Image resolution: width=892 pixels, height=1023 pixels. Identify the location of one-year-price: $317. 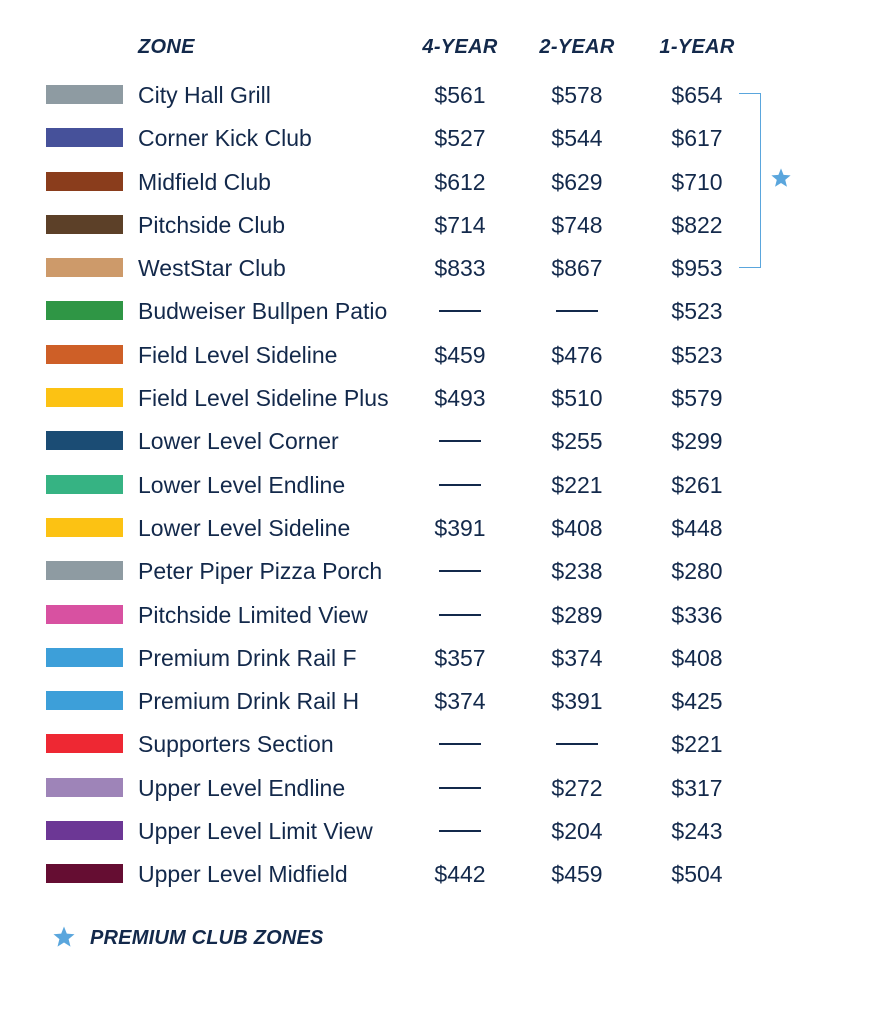
(697, 787).